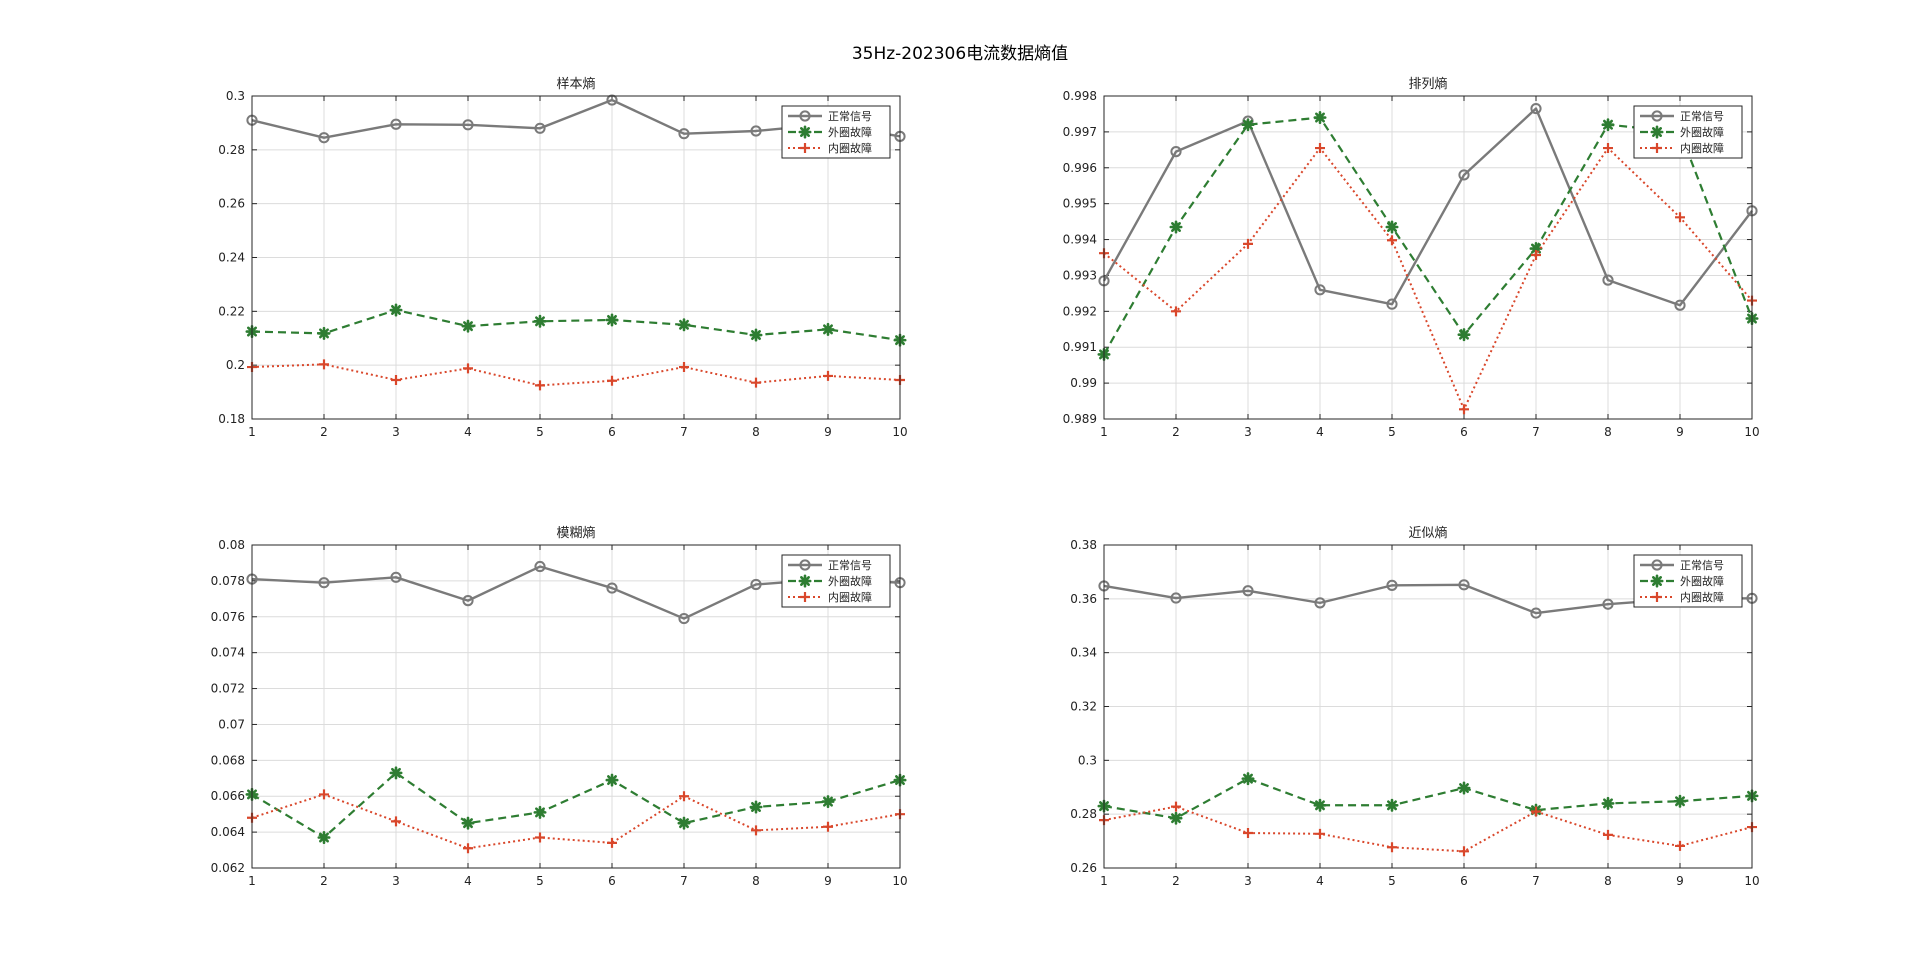 The height and width of the screenshot is (962, 1920). Describe the element at coordinates (1083, 599) in the screenshot. I see `y-tick-label: 0.36` at that location.